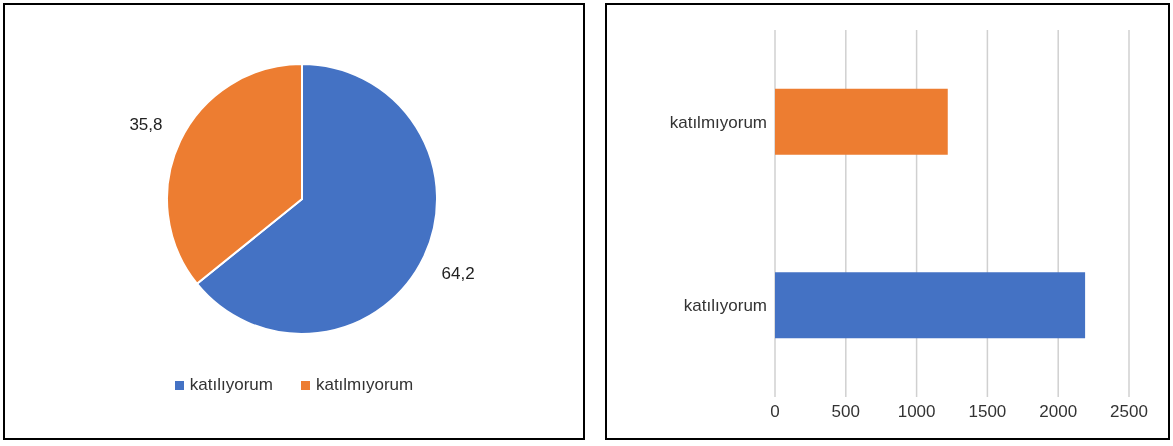 This screenshot has width=1173, height=446. I want to click on legend-label: katılıyorum, so click(231, 385).